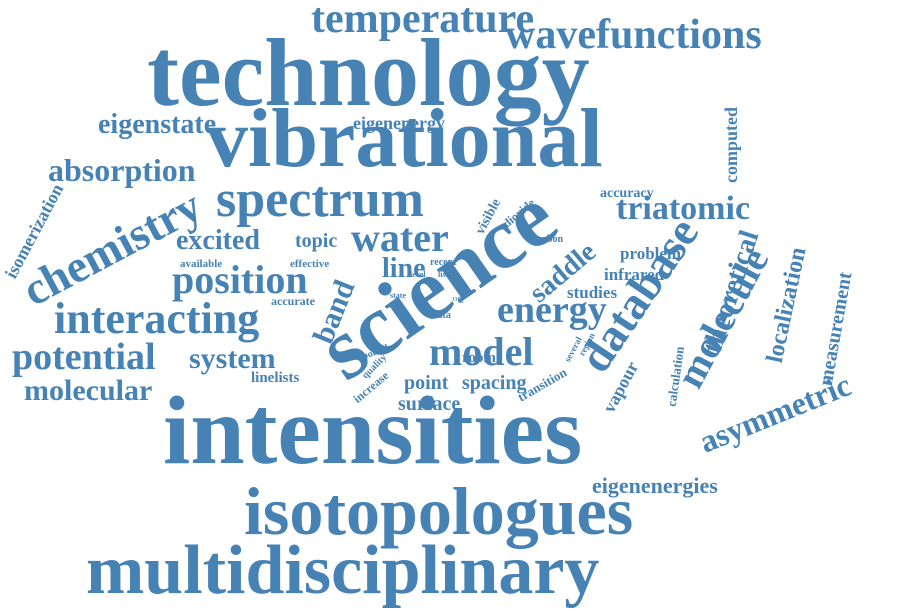 The width and height of the screenshot is (900, 611). What do you see at coordinates (479, 358) in the screenshot?
I see `word-room: room` at bounding box center [479, 358].